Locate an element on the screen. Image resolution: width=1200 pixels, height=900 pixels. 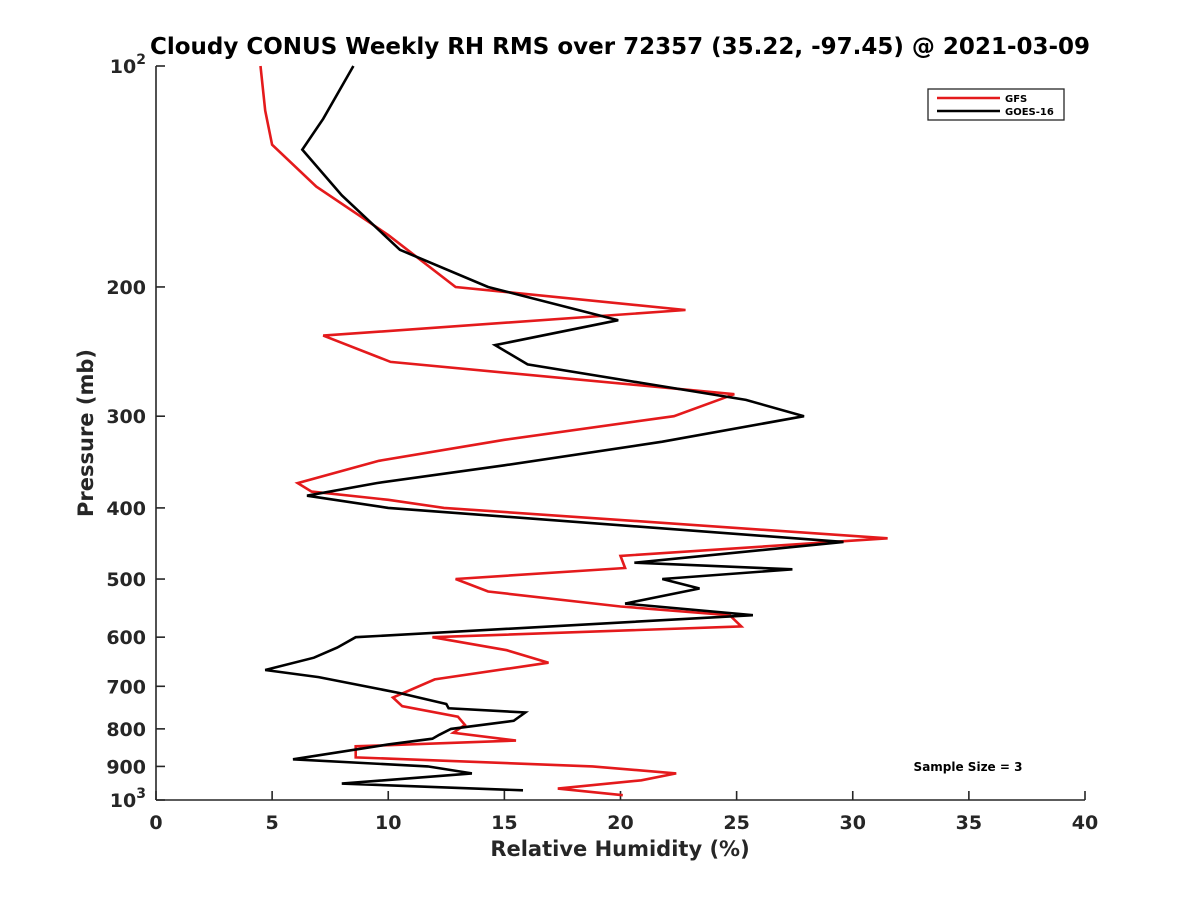
y-tick-label: 900 is located at coordinates (126, 767).